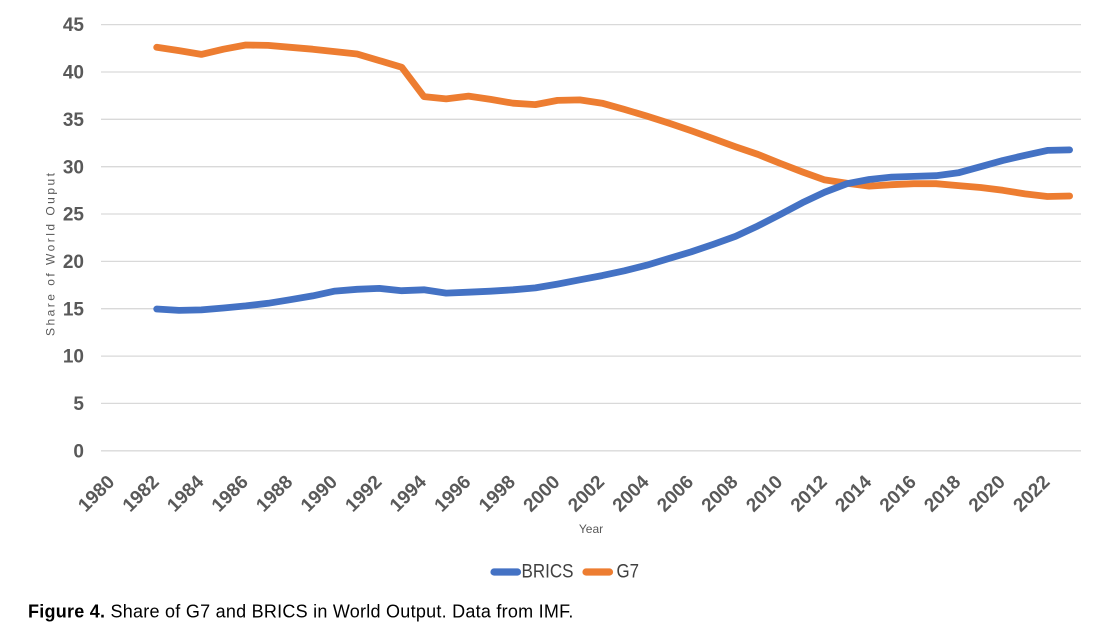  Describe the element at coordinates (74, 215) in the screenshot. I see `svg-text: 25` at that location.